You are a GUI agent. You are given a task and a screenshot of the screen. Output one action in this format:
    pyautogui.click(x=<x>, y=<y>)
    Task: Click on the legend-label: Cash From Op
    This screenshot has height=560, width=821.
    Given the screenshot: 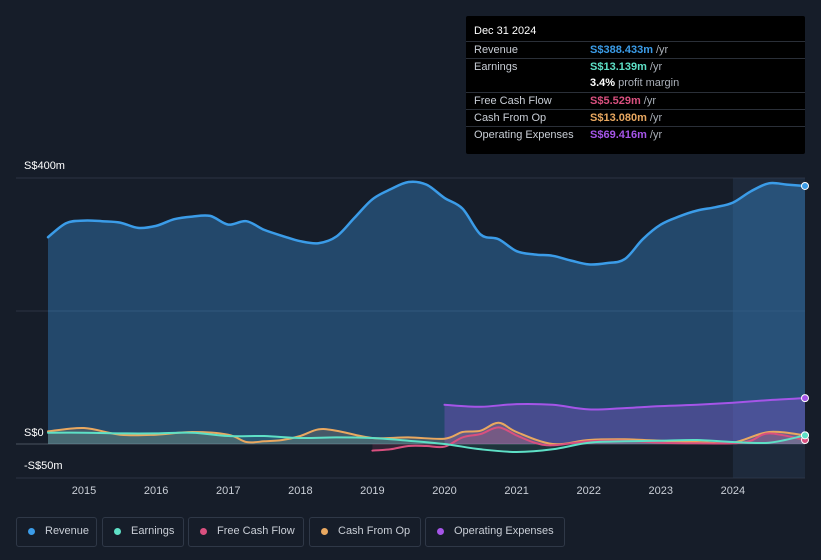 What is the action you would take?
    pyautogui.click(x=374, y=531)
    